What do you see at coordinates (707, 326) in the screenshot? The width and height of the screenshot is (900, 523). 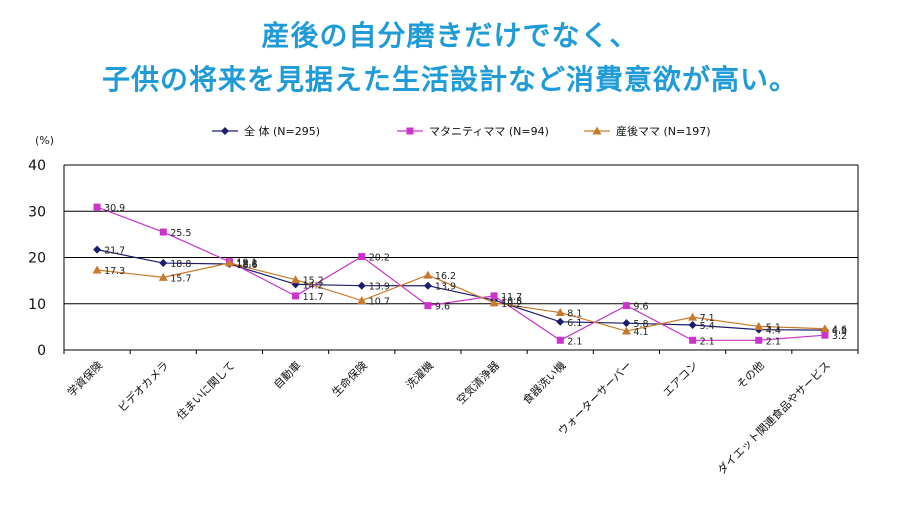 I see `data-label: 5.4` at bounding box center [707, 326].